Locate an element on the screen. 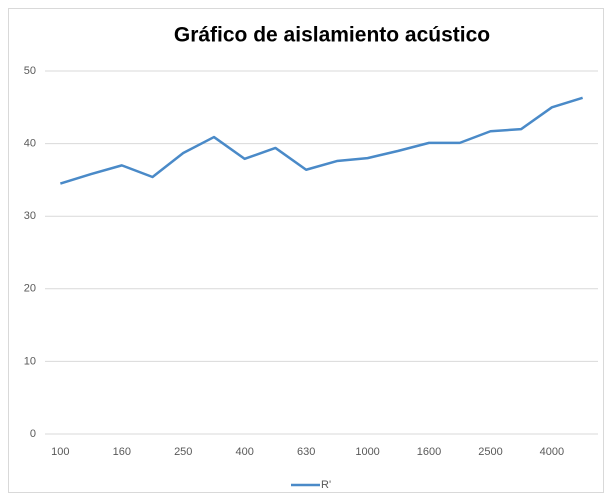  y-tick-label: 30 is located at coordinates (30, 216).